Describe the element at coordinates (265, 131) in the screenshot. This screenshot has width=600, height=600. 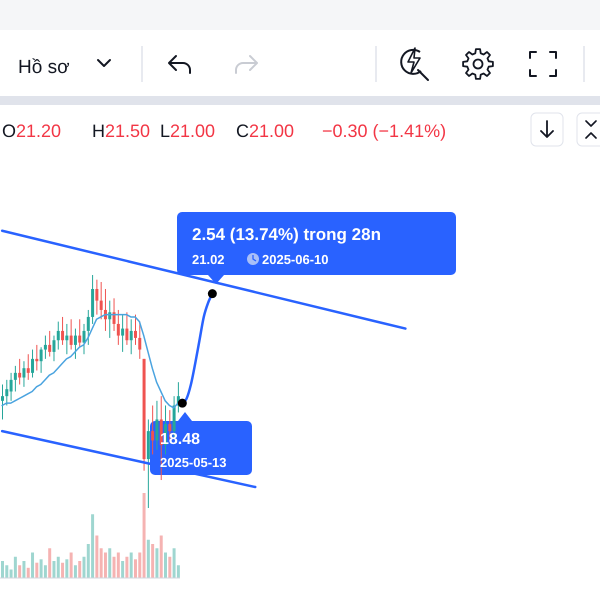
I see `text: C21.00` at that location.